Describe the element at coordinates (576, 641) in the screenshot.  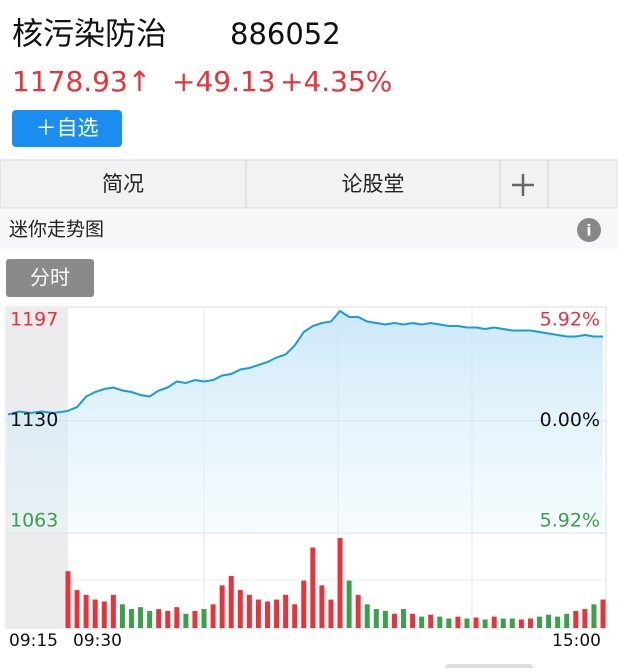
I see `x-tick-label: 15:00` at that location.